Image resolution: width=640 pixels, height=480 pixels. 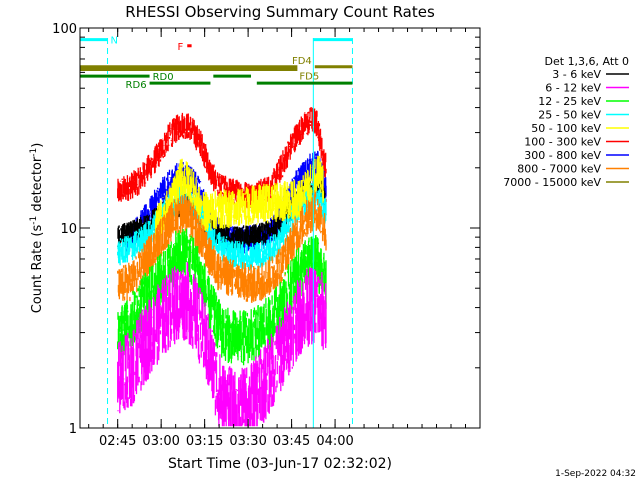 What do you see at coordinates (334, 441) in the screenshot?
I see `x-tick-label-5: 04:00` at bounding box center [334, 441].